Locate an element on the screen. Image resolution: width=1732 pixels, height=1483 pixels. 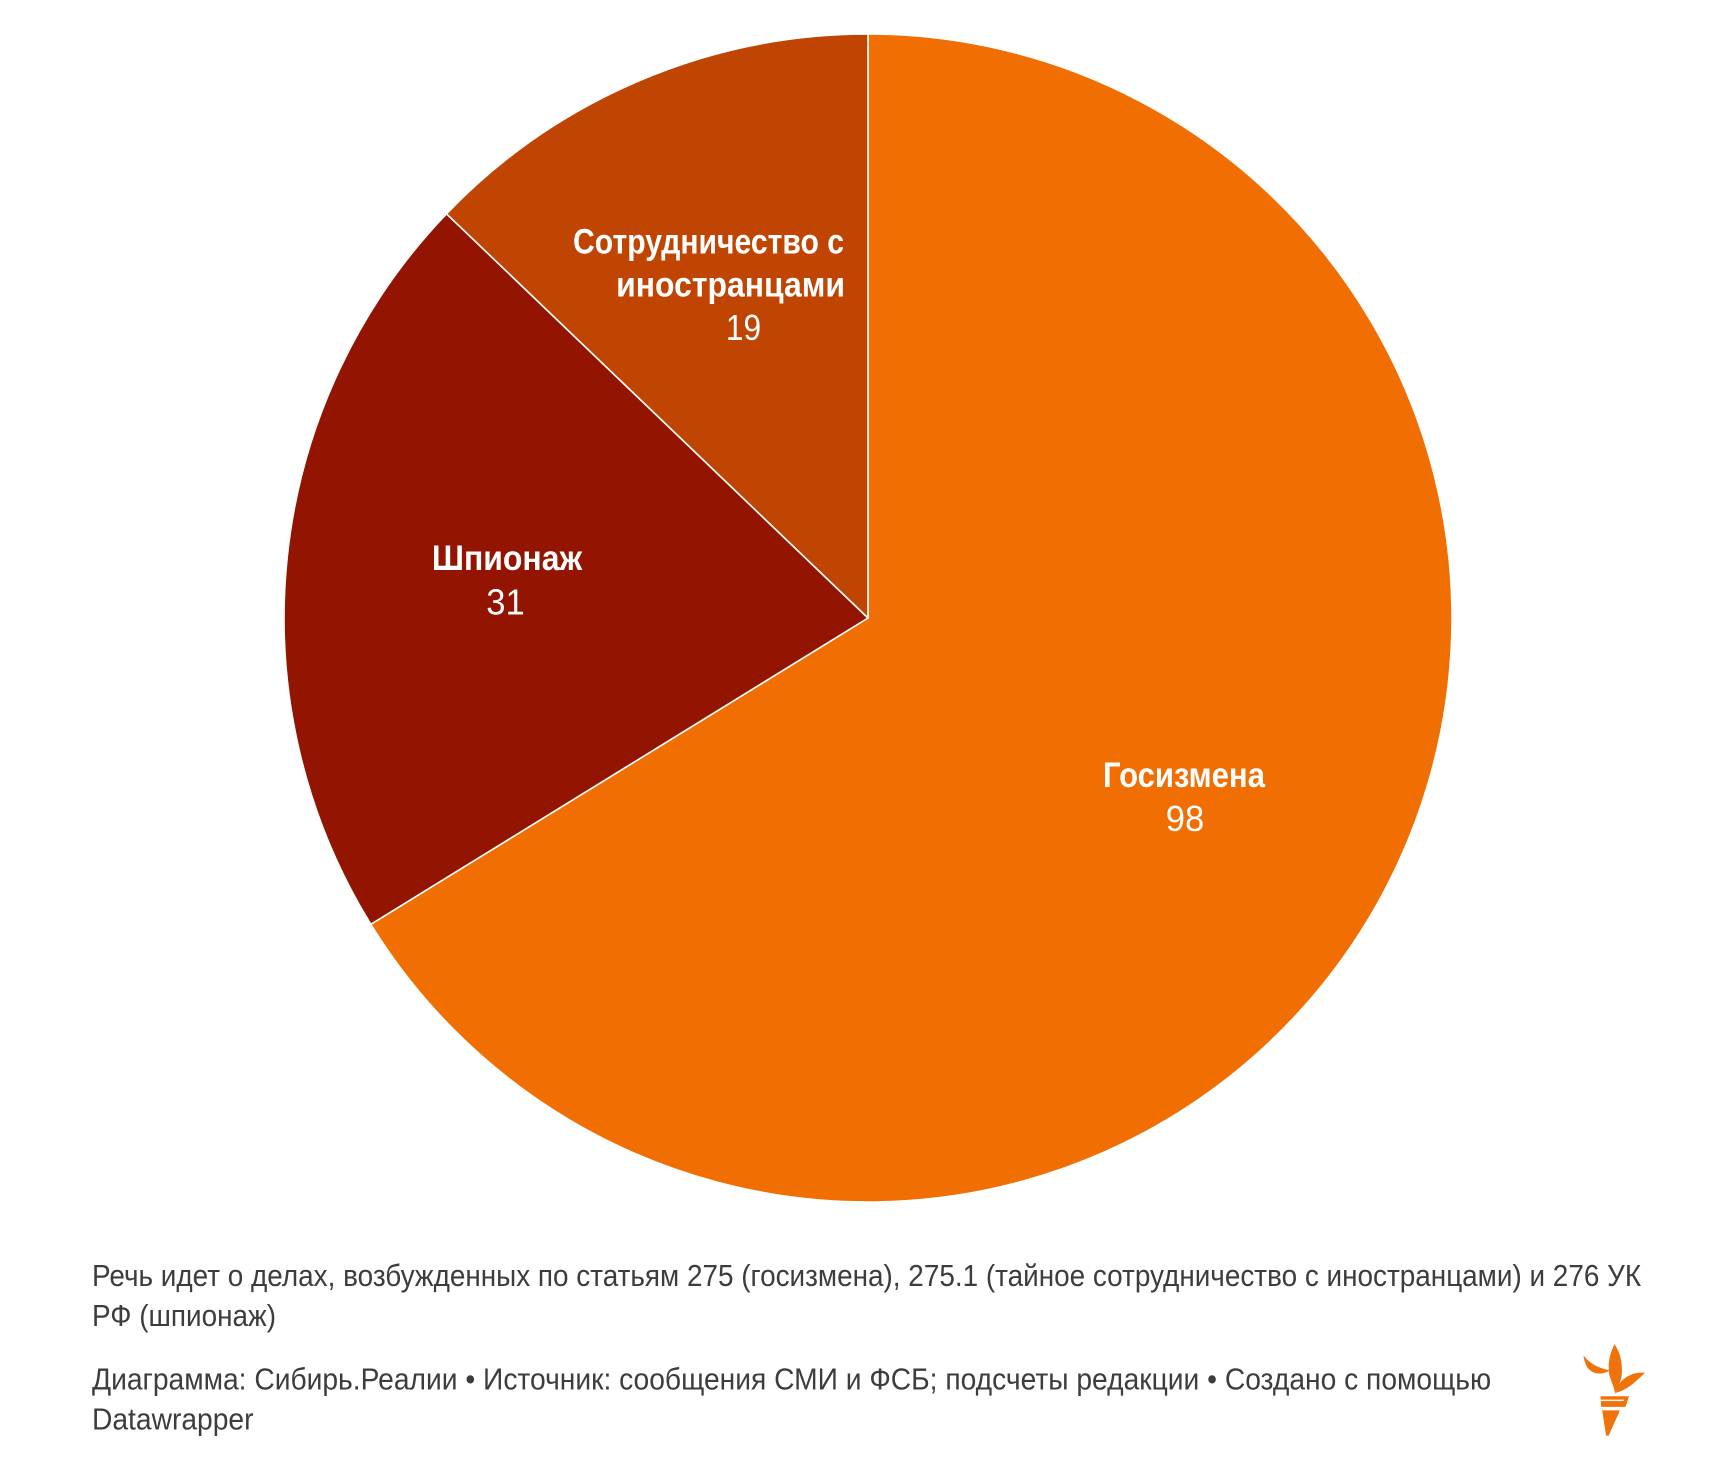
svg-text: Госизмена is located at coordinates (1184, 775).